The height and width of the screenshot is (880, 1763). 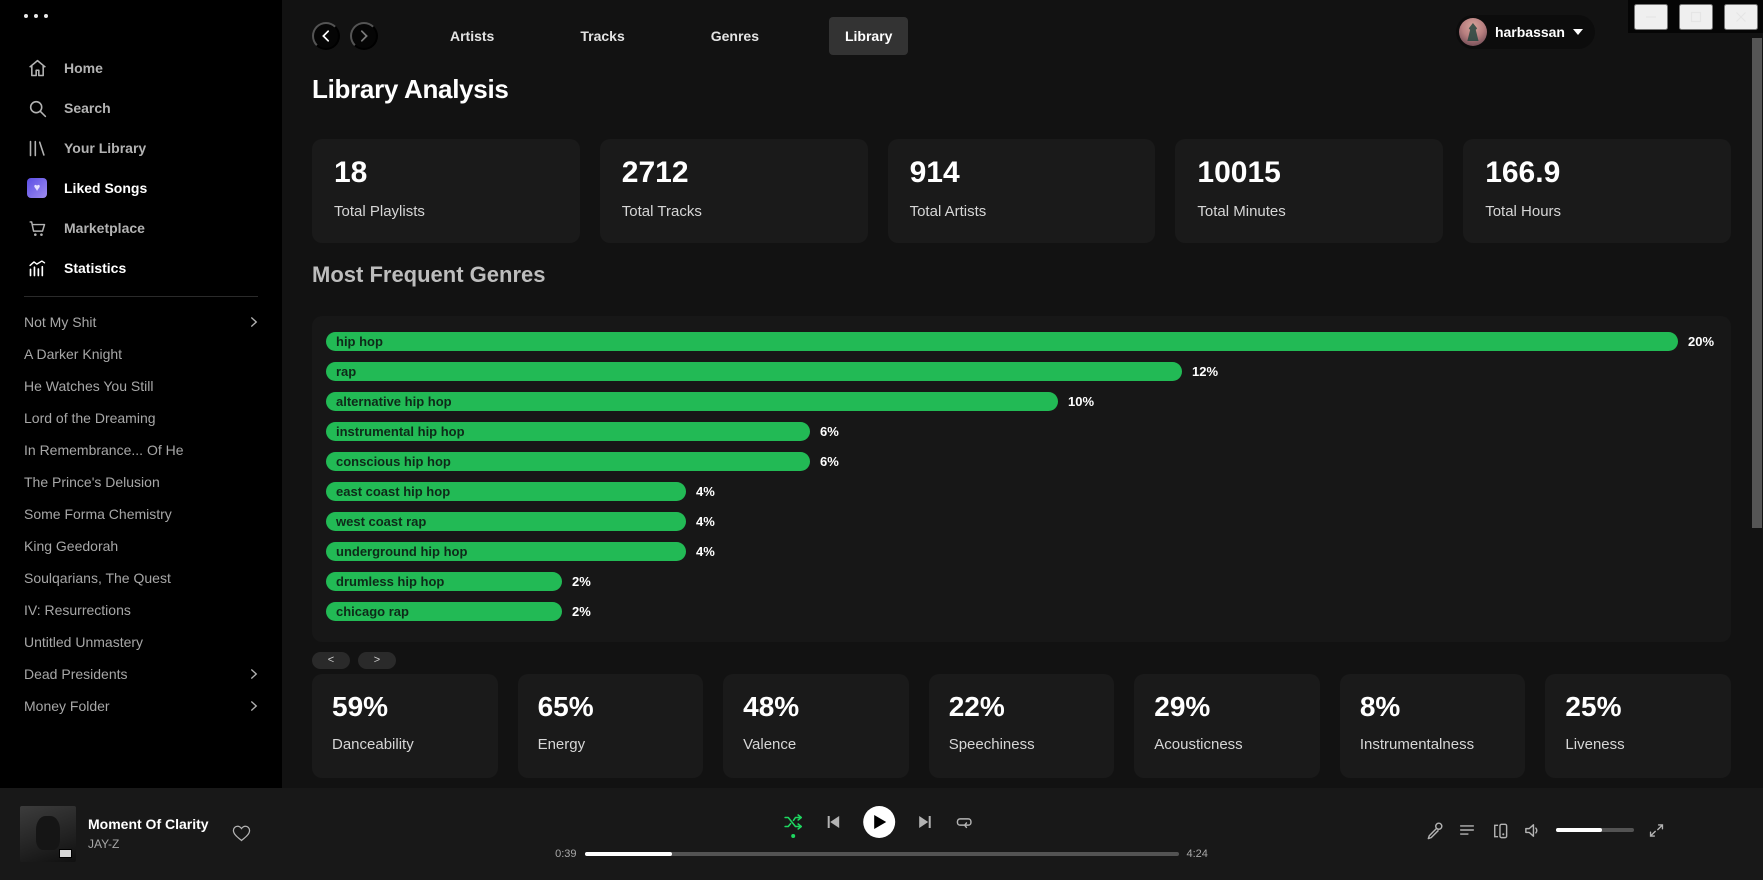 What do you see at coordinates (141, 322) in the screenshot?
I see `playlist-item: Not My Shit` at bounding box center [141, 322].